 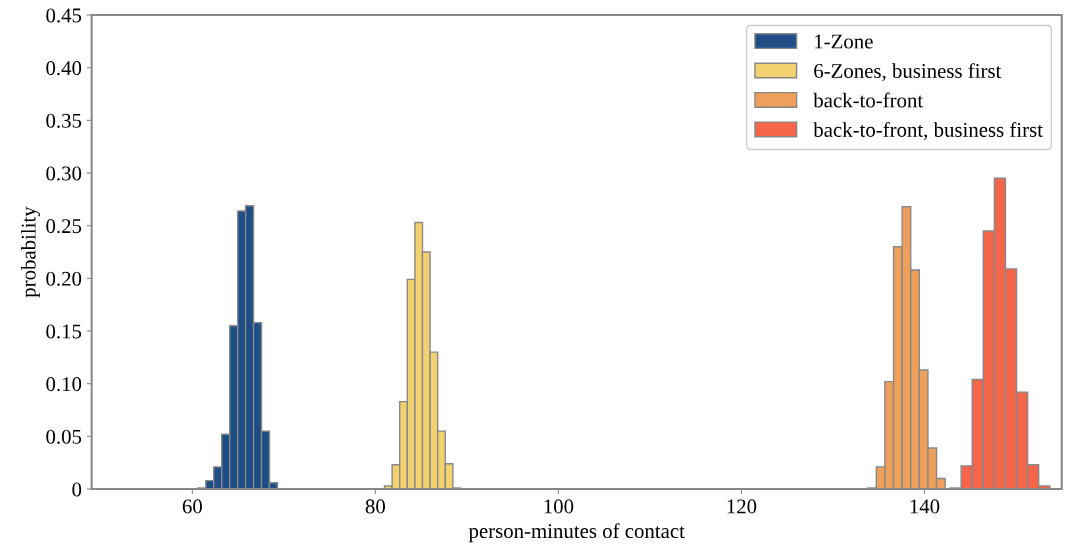 What do you see at coordinates (844, 41) in the screenshot?
I see `legend-label: 1-Zone` at bounding box center [844, 41].